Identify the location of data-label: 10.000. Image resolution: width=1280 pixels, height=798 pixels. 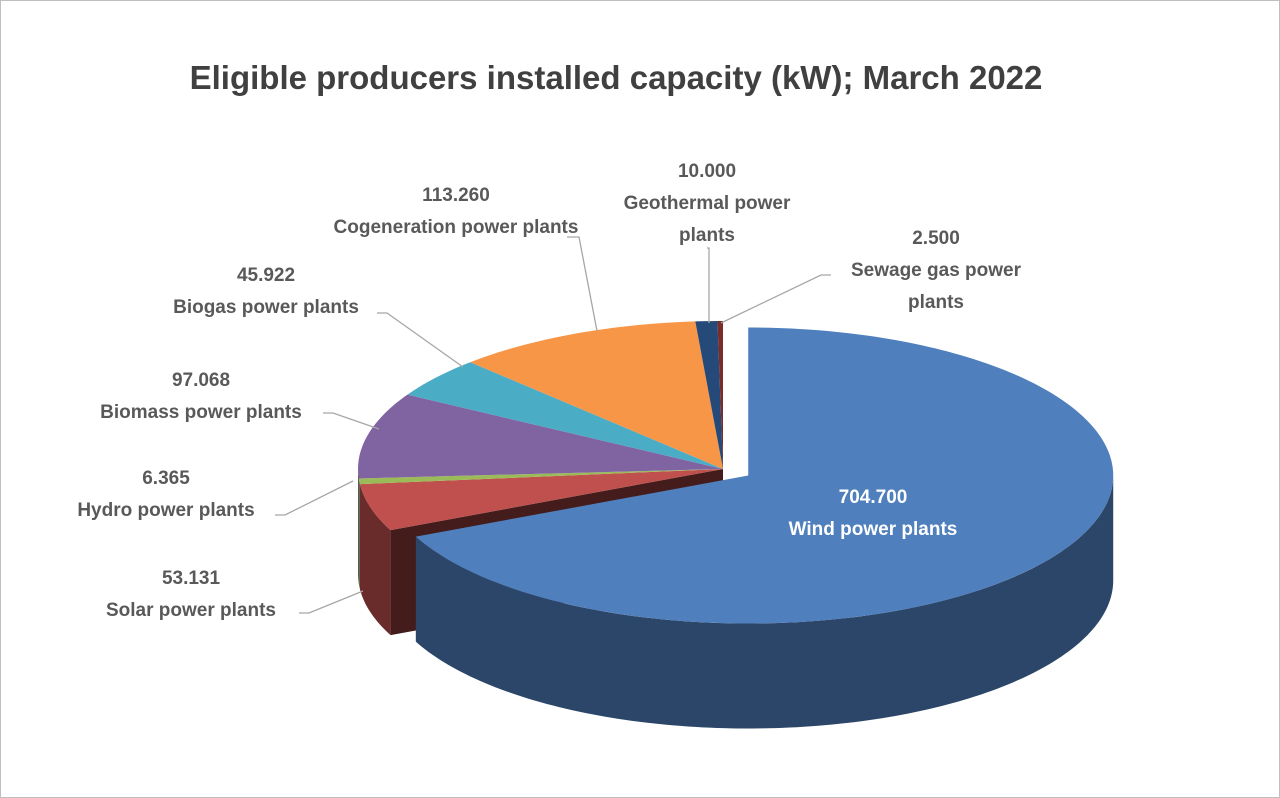
(707, 171).